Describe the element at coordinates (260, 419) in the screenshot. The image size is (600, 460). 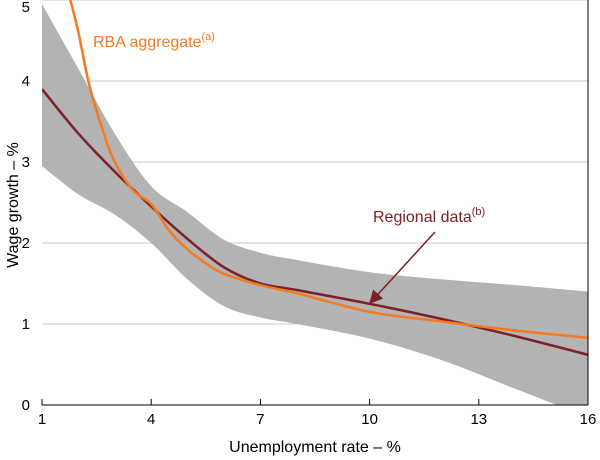
I see `x-tick-label: 7` at that location.